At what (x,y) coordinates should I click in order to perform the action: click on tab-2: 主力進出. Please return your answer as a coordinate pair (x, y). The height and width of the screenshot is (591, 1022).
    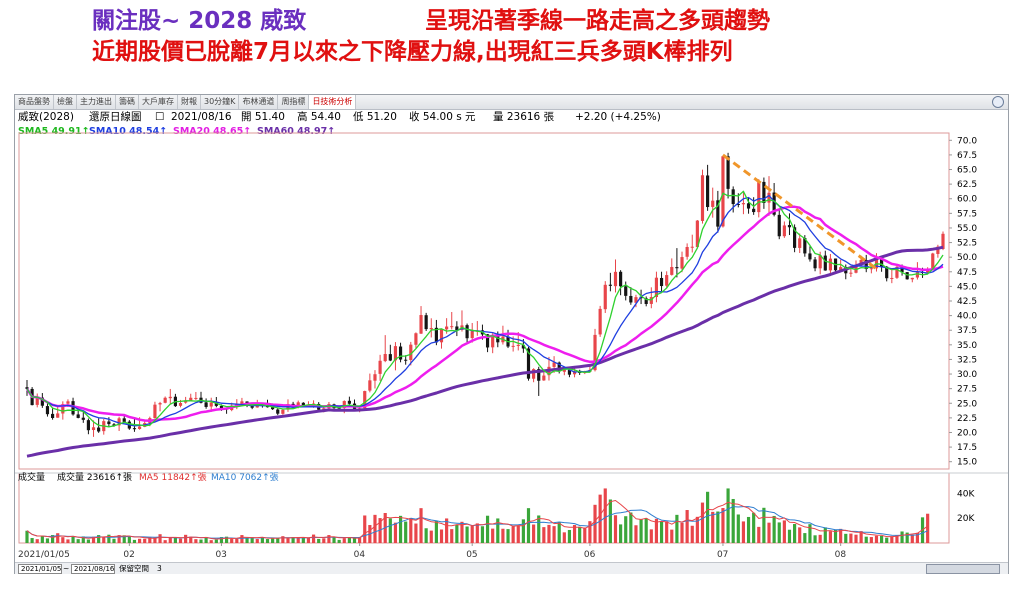
    Looking at the image, I should click on (96, 102).